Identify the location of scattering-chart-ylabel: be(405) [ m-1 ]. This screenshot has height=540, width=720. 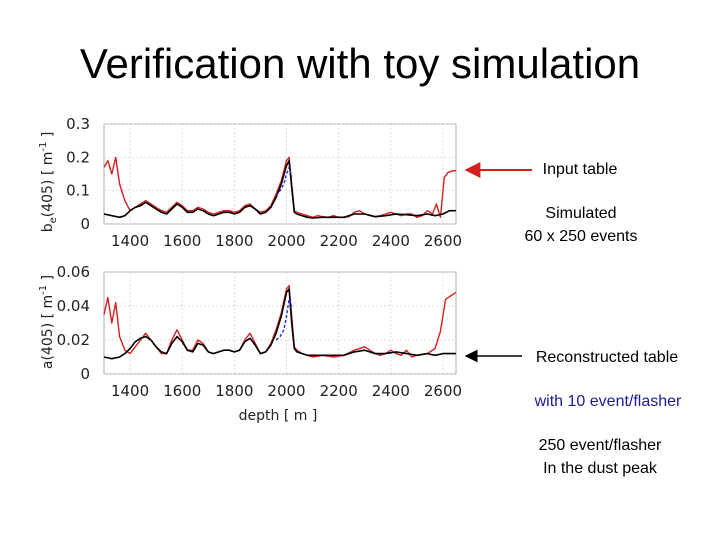
(48, 182).